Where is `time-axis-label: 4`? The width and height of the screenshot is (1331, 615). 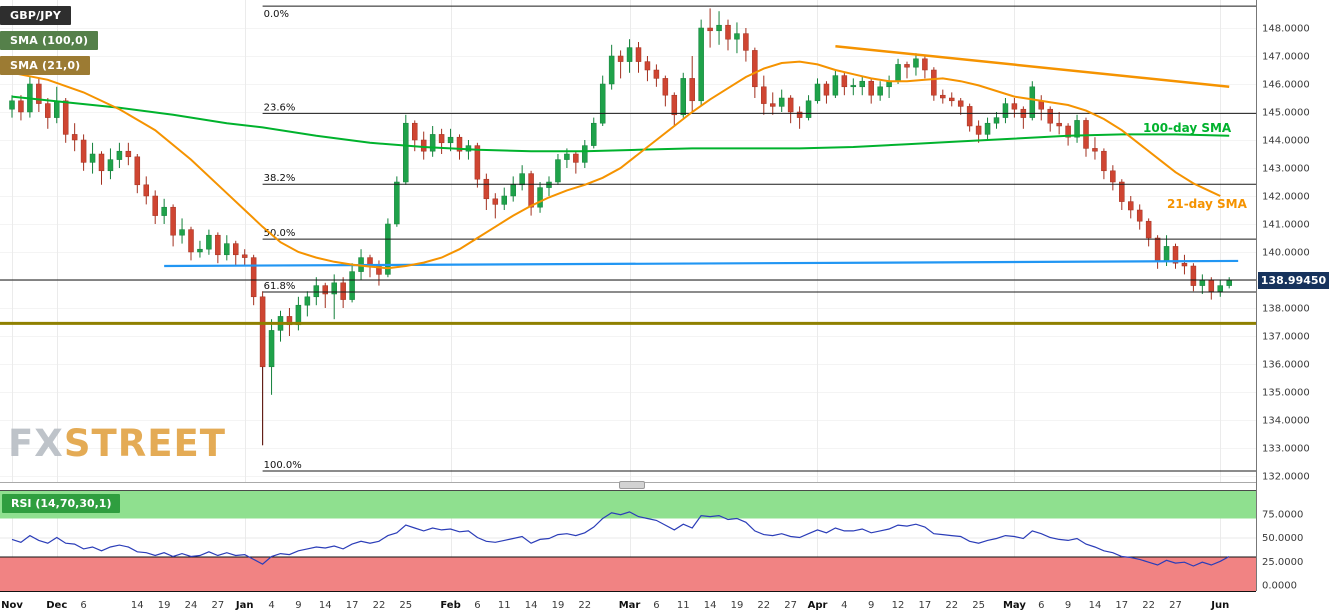 time-axis-label: 4 is located at coordinates (271, 605).